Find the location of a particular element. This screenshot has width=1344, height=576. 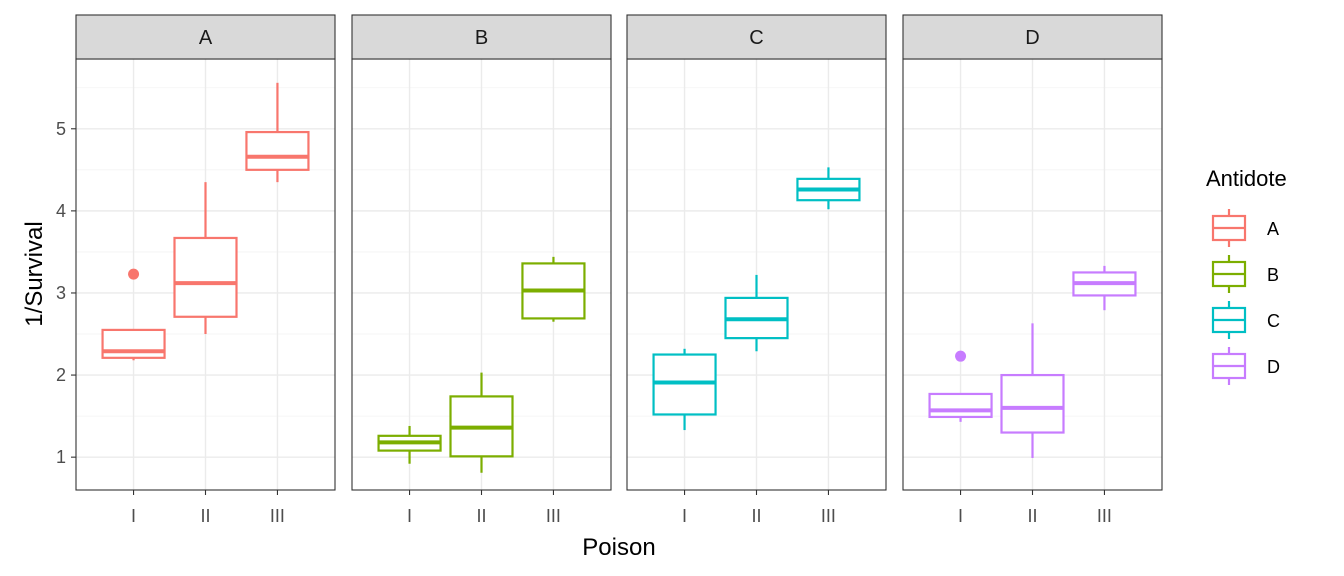

boxplot-a-iii is located at coordinates (277, 132).